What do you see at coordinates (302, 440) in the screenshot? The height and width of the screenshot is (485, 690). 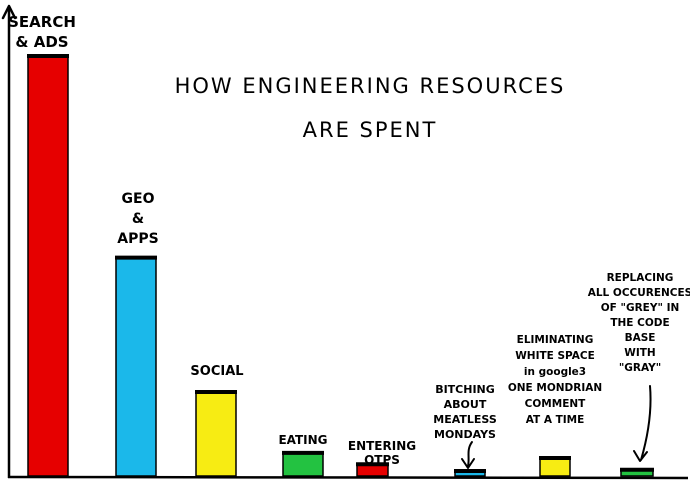 I see `bar-label-3-line-0: EATING` at bounding box center [302, 440].